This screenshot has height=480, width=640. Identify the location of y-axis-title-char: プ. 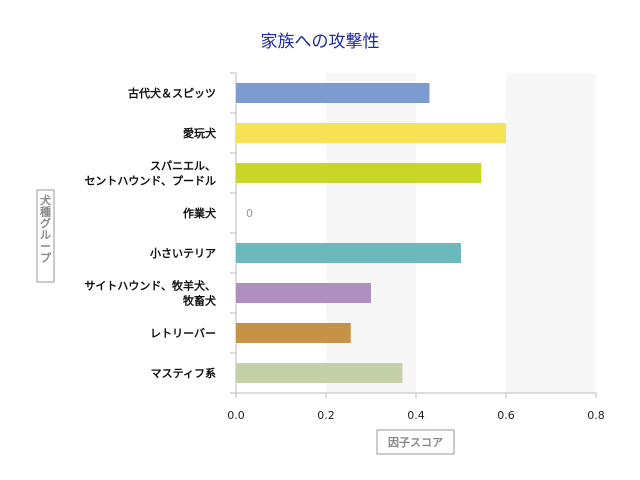
(46, 258).